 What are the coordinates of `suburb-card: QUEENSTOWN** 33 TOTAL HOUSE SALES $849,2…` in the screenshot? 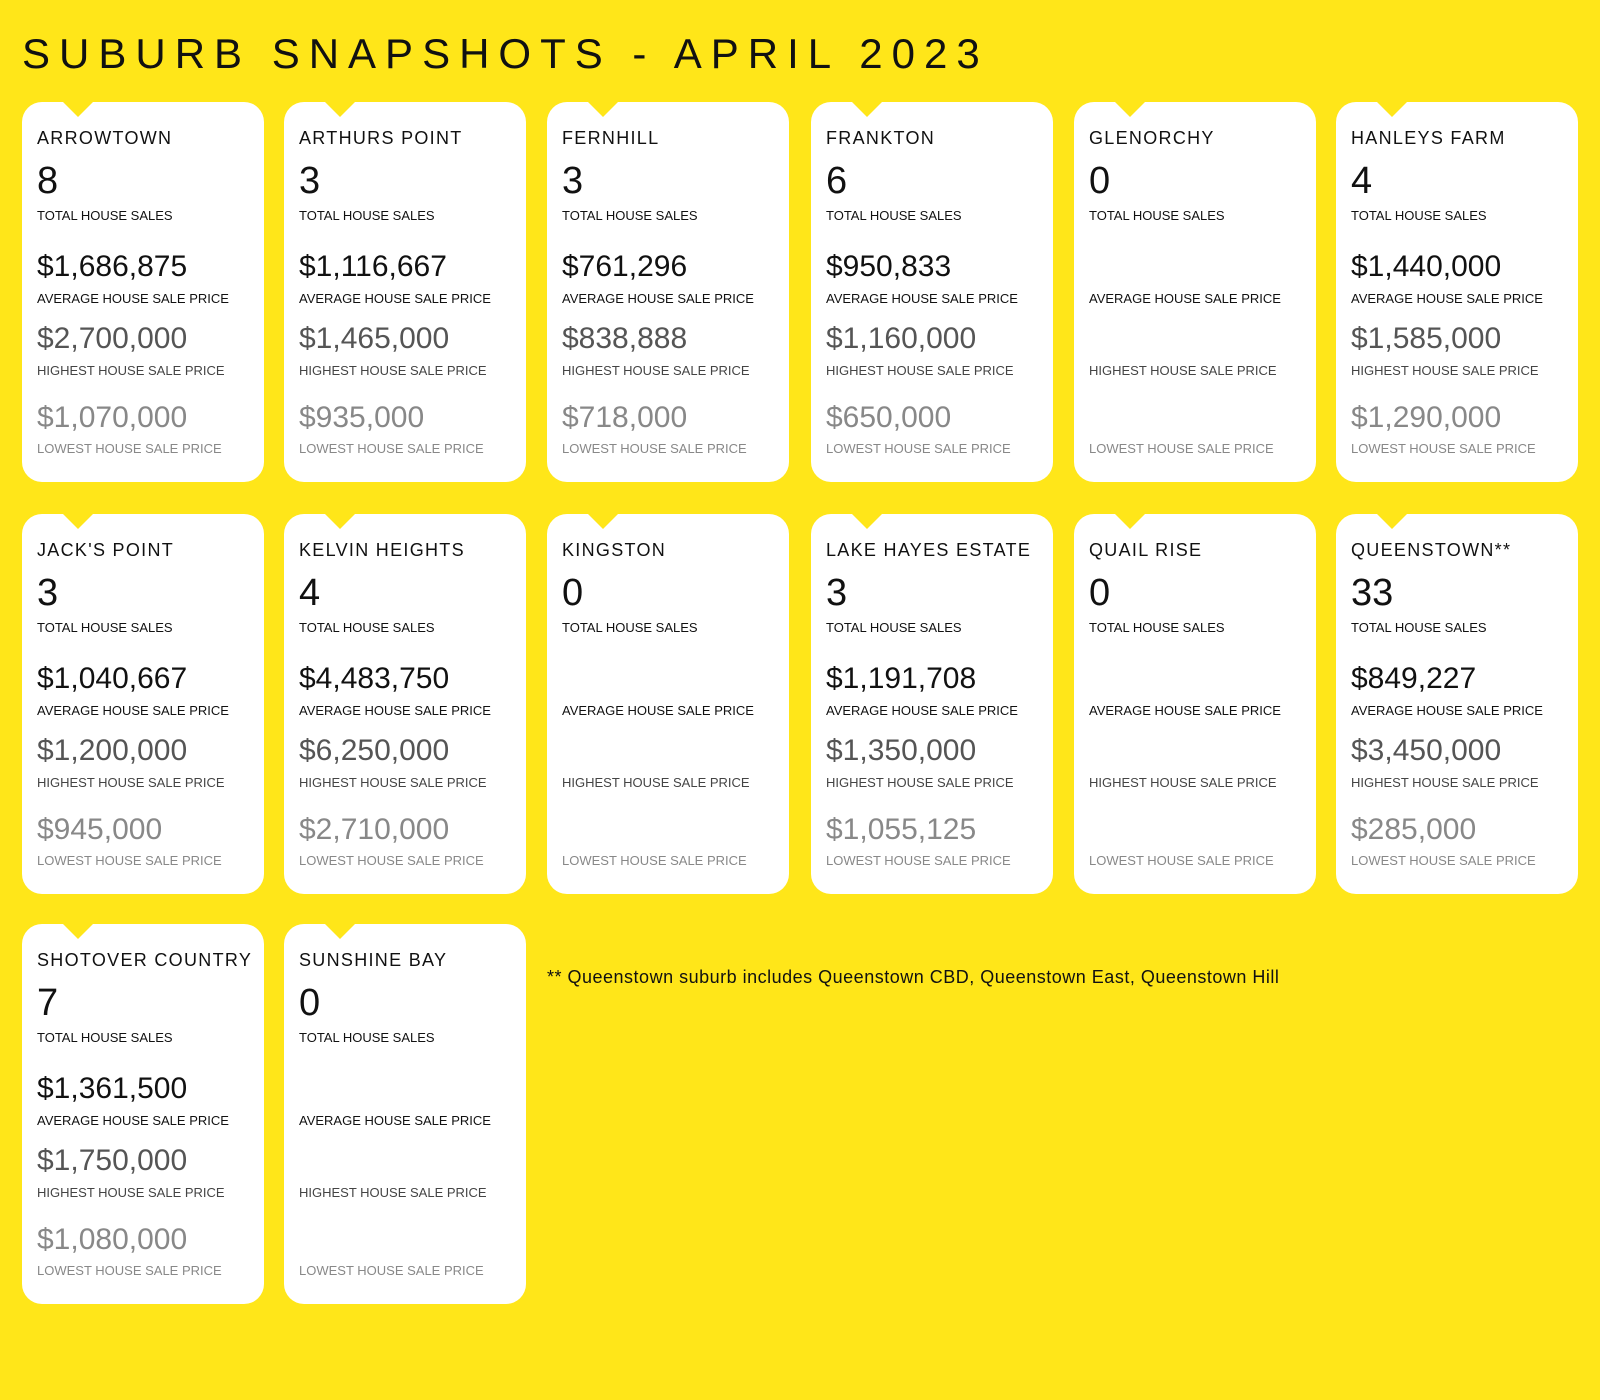 It's located at (1457, 703).